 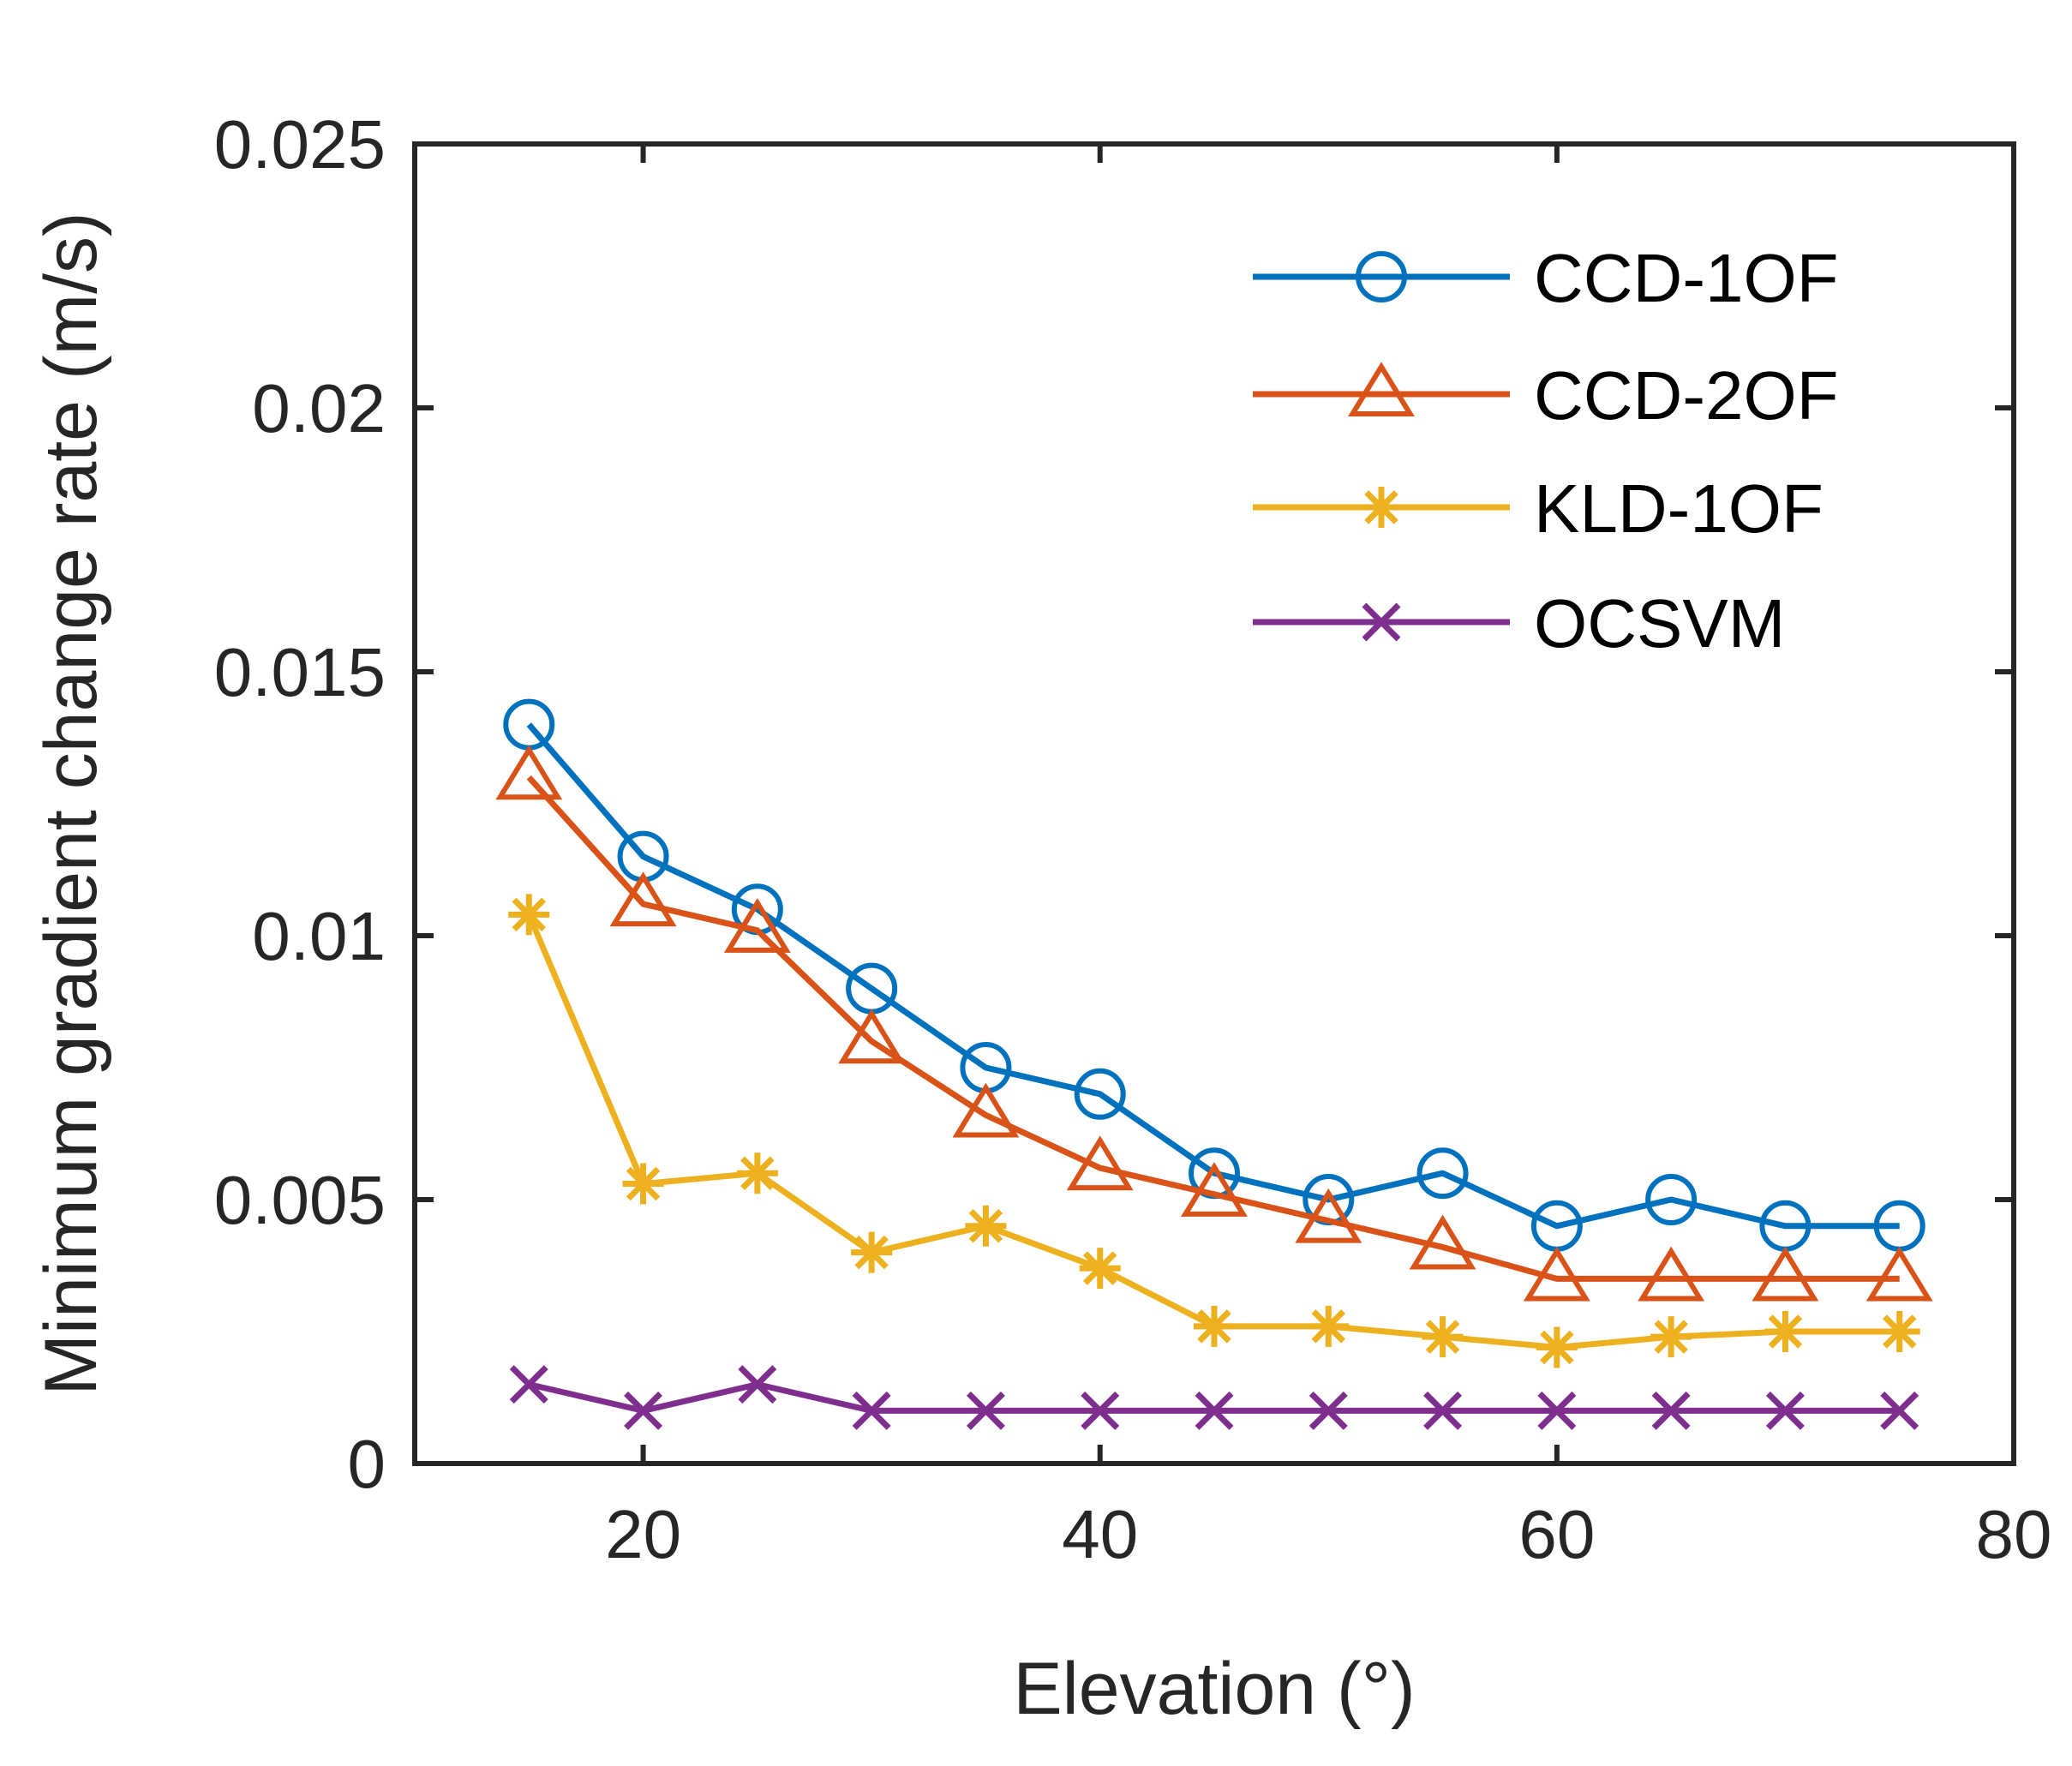 I want to click on x-tick-label: 60, so click(x=1556, y=1534).